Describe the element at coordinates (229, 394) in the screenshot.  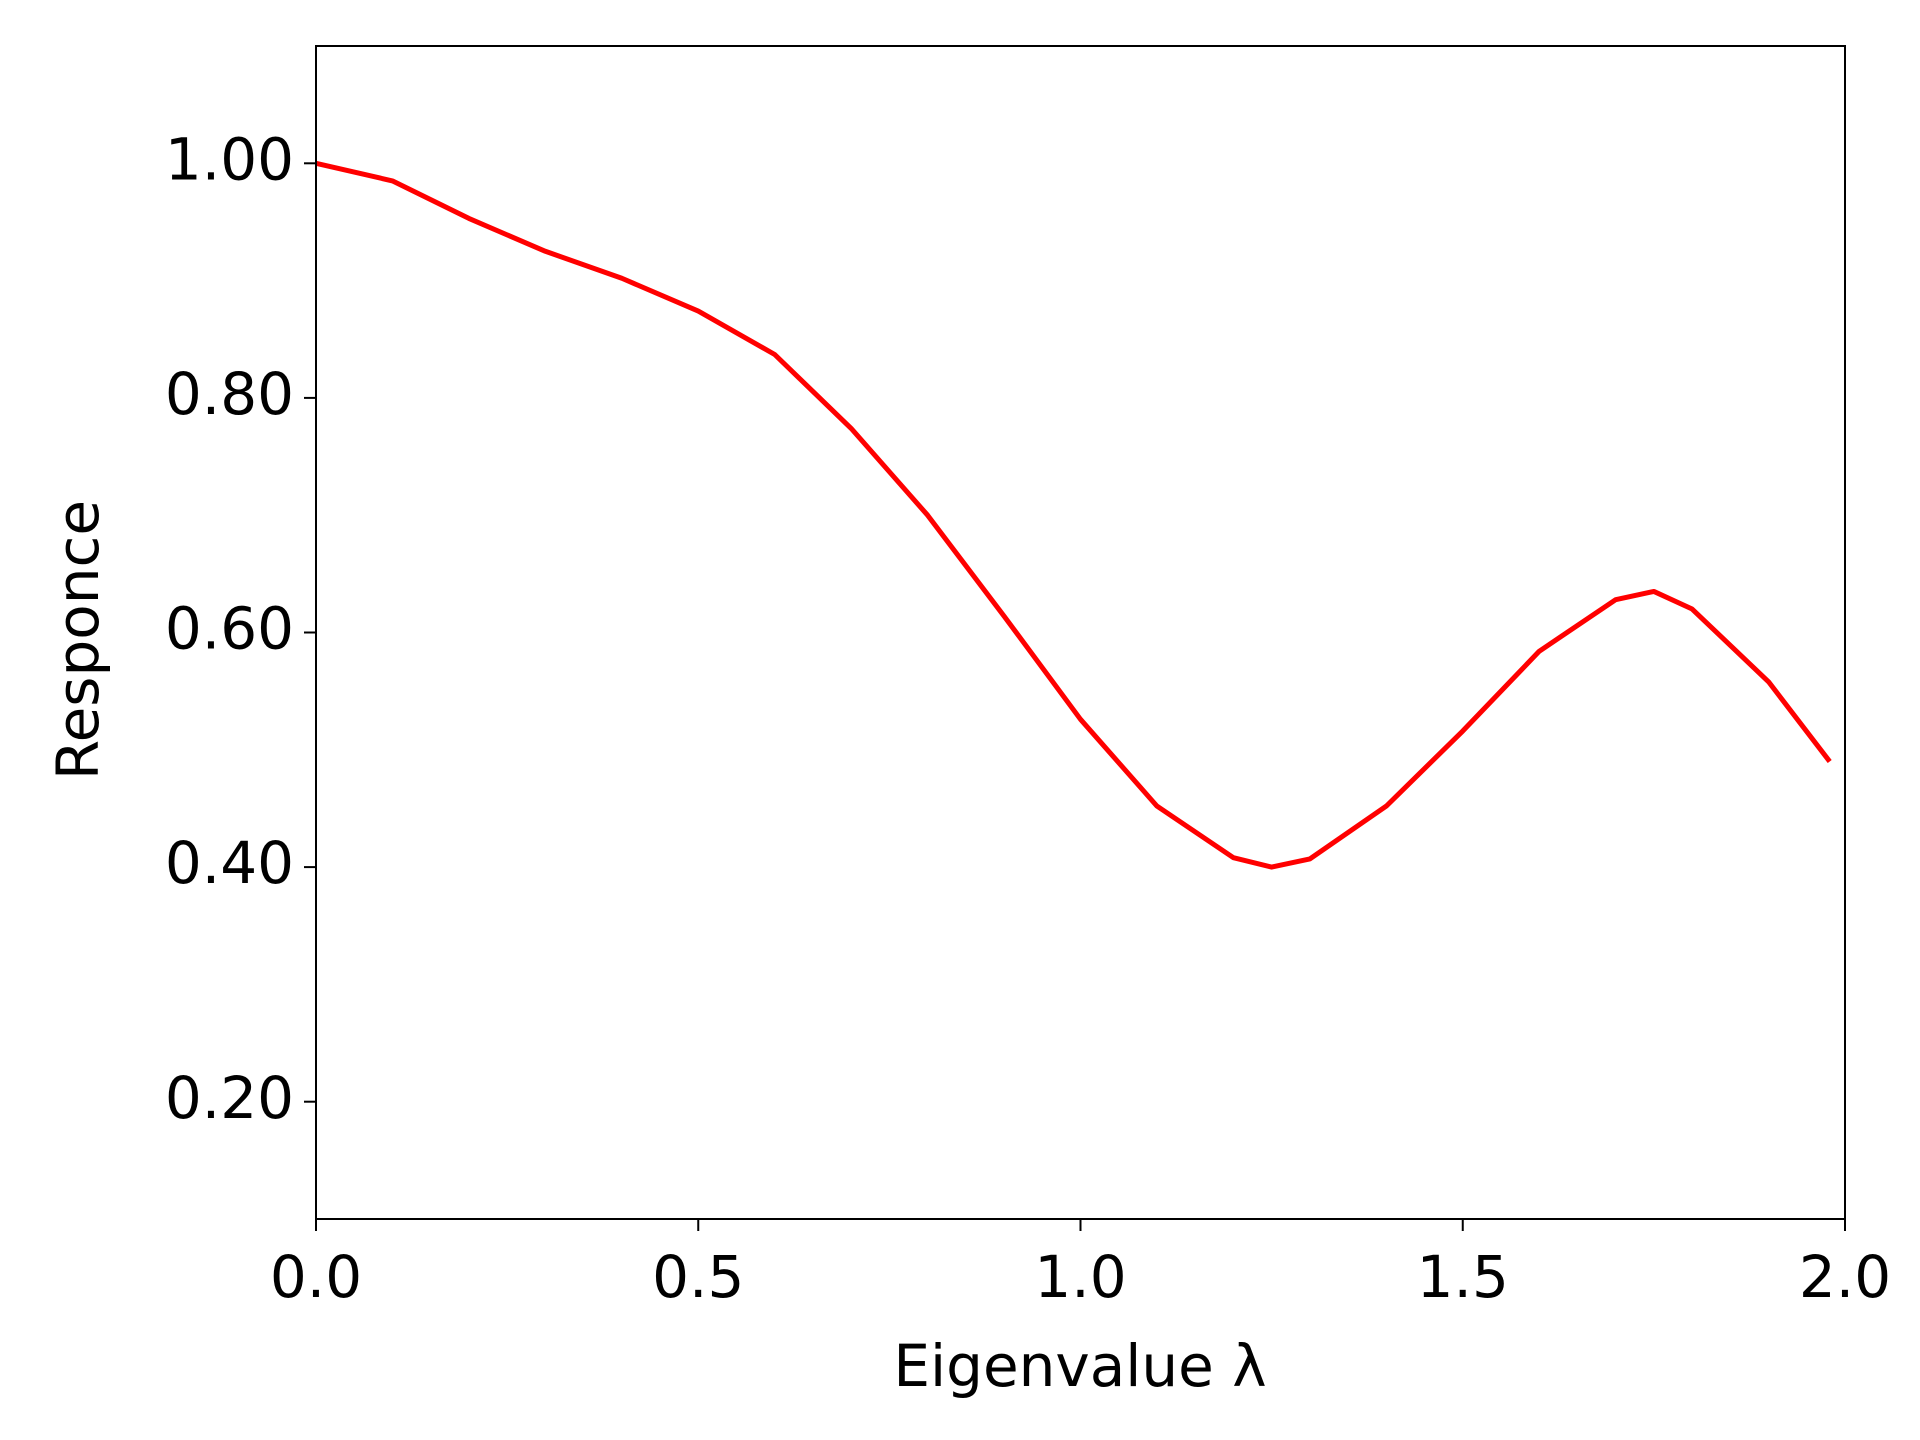
I see `y-tick-label: 0.80` at that location.